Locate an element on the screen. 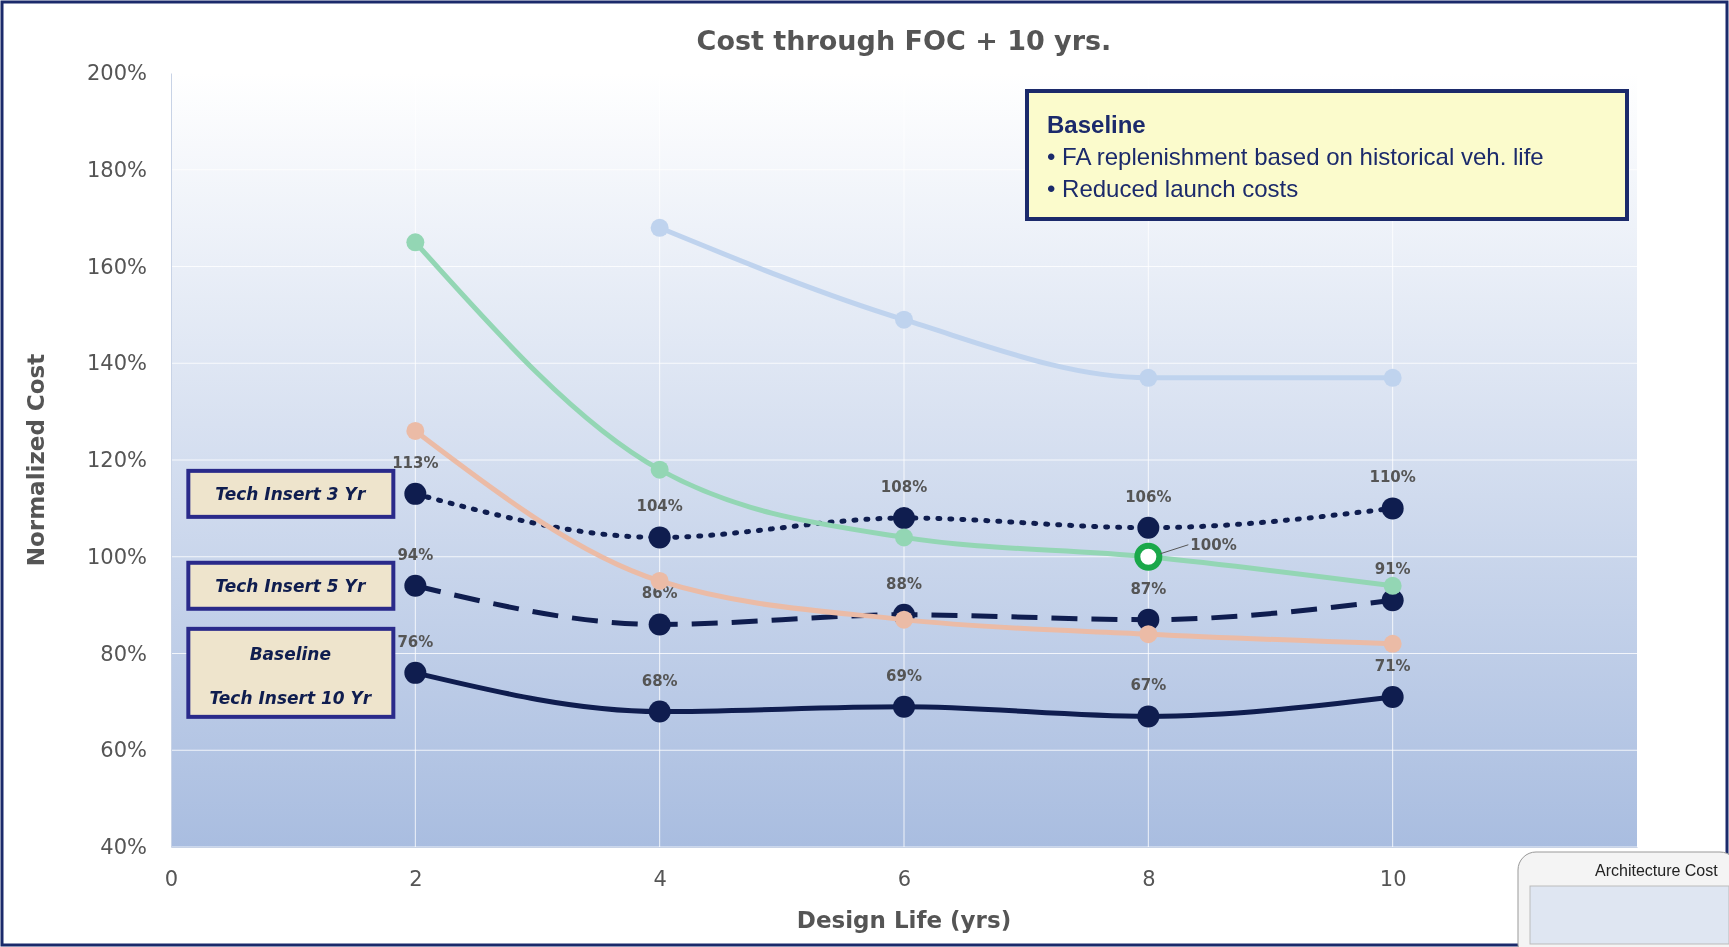 The height and width of the screenshot is (947, 1729). y-tick-label: 200% is located at coordinates (116, 73).